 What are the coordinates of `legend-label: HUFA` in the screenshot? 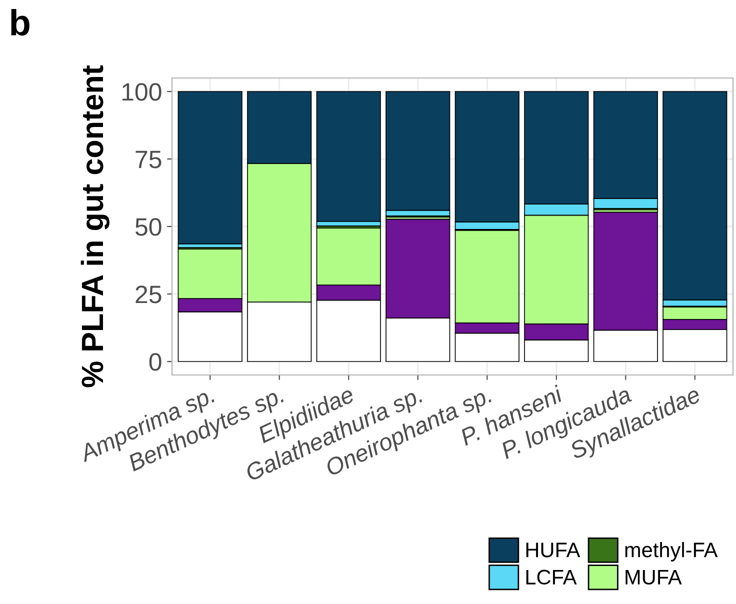 It's located at (553, 550).